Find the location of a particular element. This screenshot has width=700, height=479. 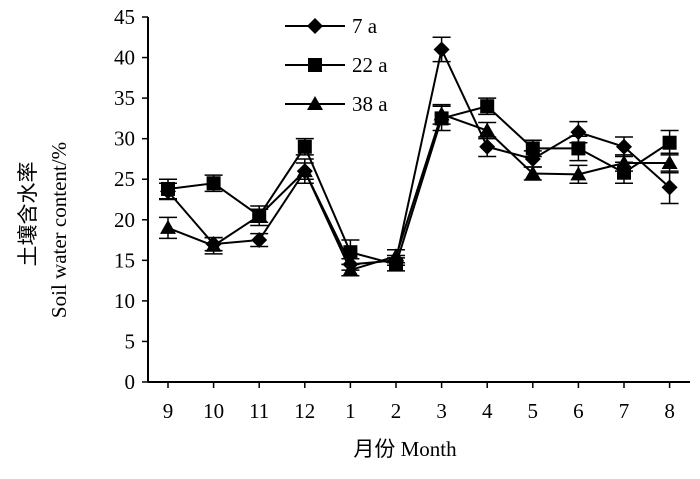

y-tick-label: 5 is located at coordinates (130, 341).